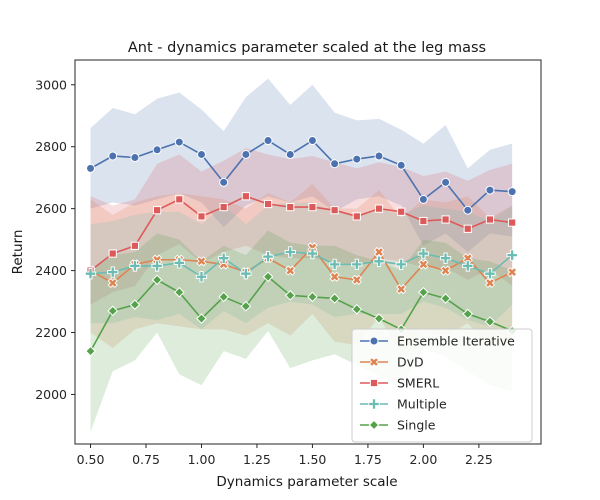 The height and width of the screenshot is (500, 600). What do you see at coordinates (18, 252) in the screenshot?
I see `y-axis-label: Return` at bounding box center [18, 252].